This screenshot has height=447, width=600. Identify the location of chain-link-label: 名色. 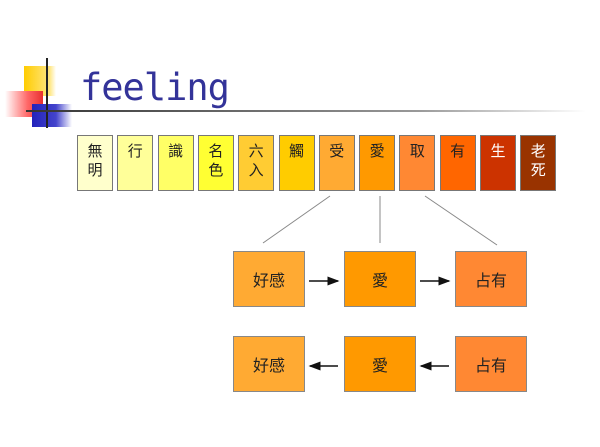
(216, 160).